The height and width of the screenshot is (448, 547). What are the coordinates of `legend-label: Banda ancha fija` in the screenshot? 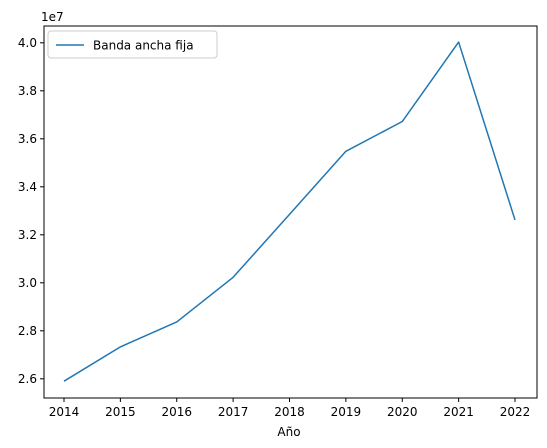 It's located at (143, 46).